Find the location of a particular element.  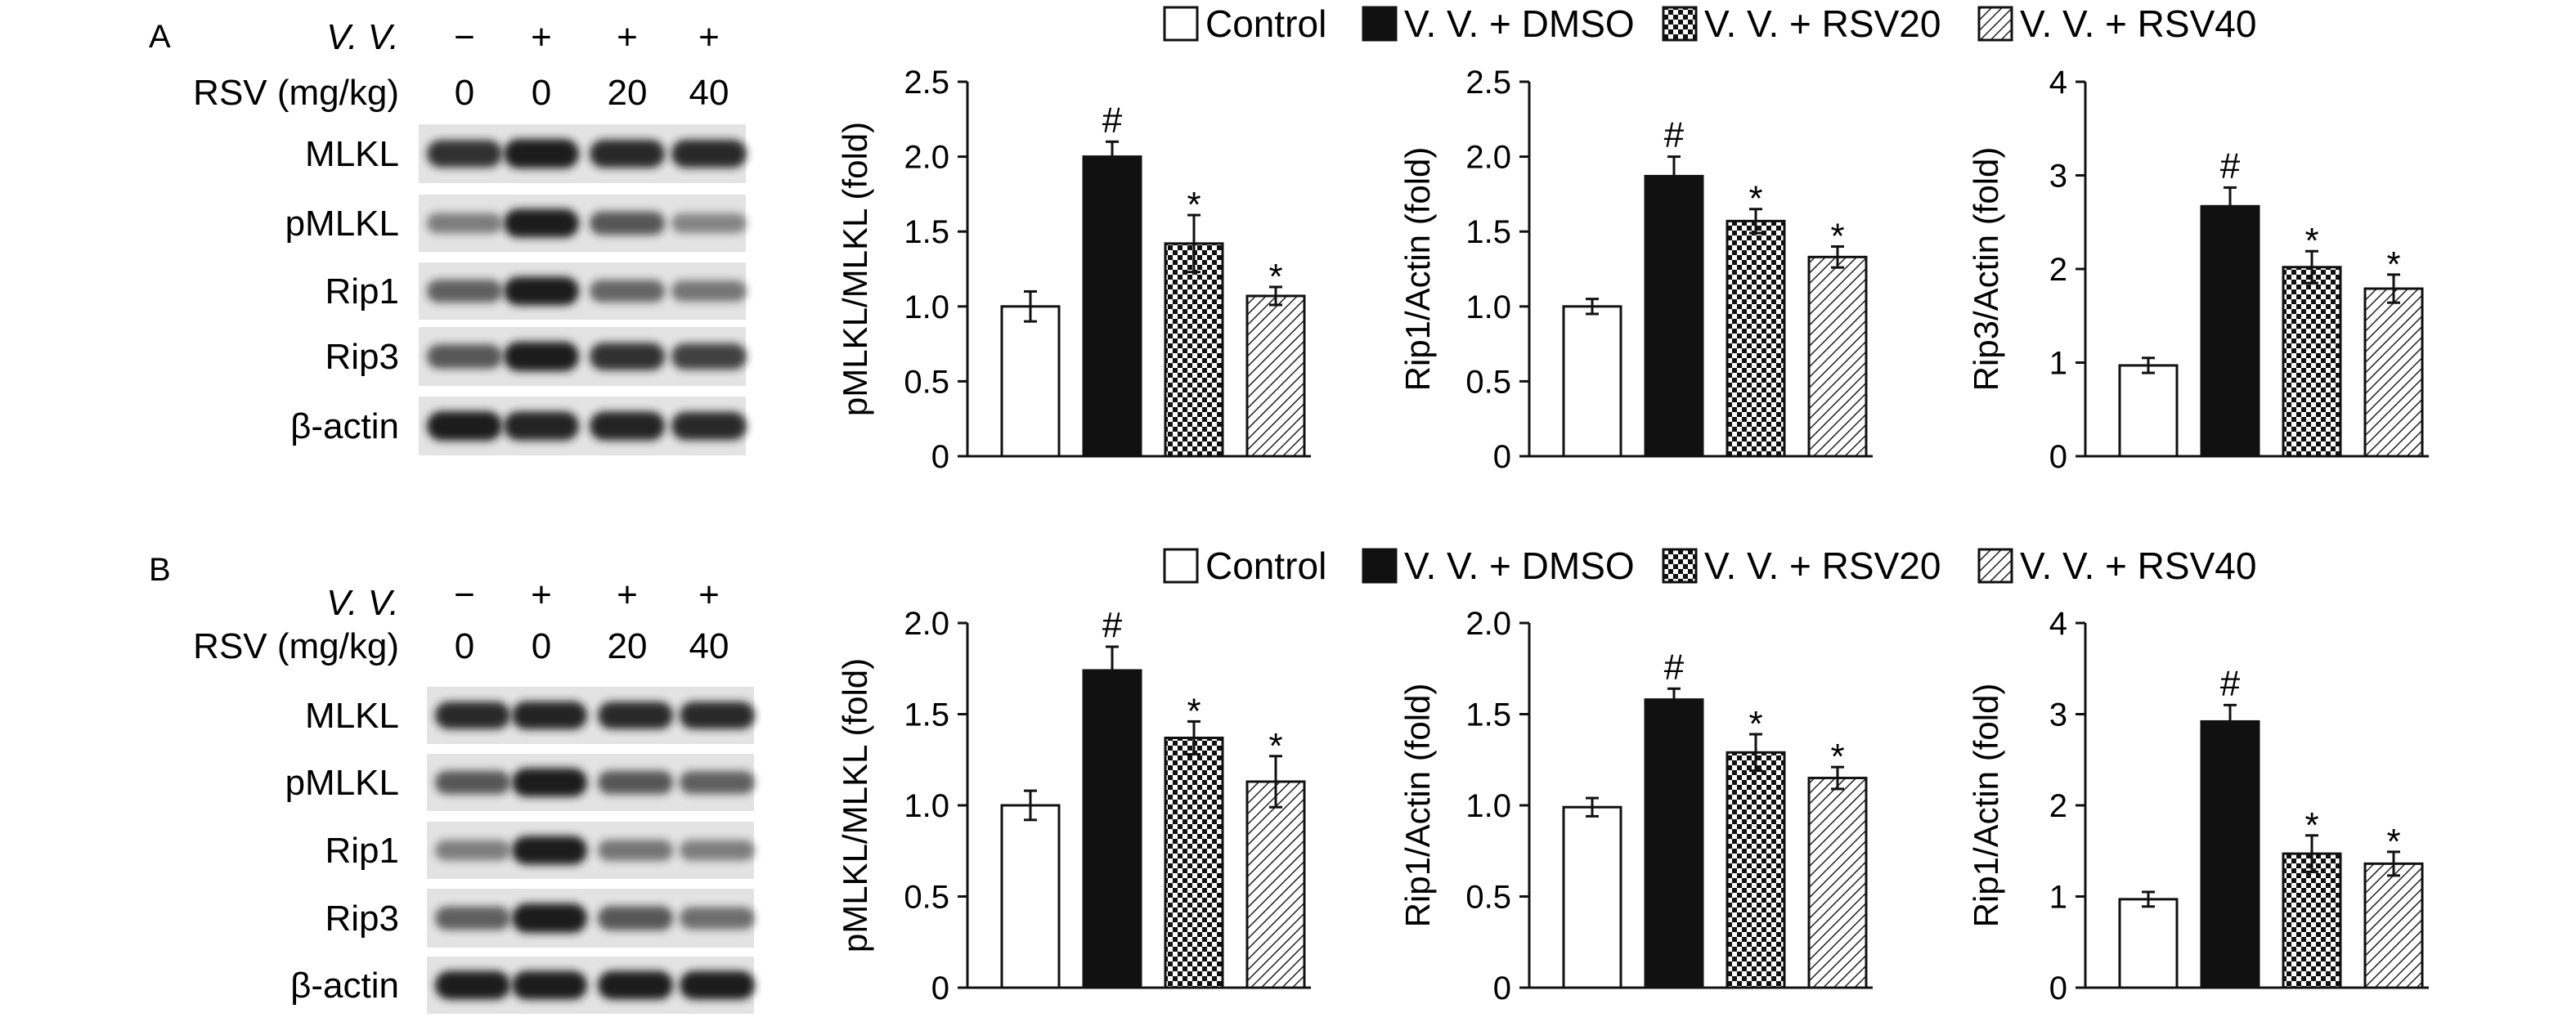

blot-row-label: Rip3 is located at coordinates (362, 919).